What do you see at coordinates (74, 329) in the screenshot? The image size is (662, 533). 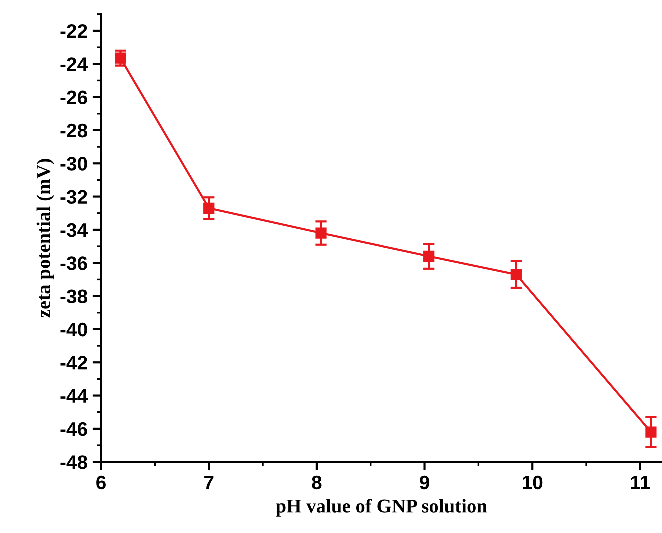 I see `y-tick-label: -40` at bounding box center [74, 329].